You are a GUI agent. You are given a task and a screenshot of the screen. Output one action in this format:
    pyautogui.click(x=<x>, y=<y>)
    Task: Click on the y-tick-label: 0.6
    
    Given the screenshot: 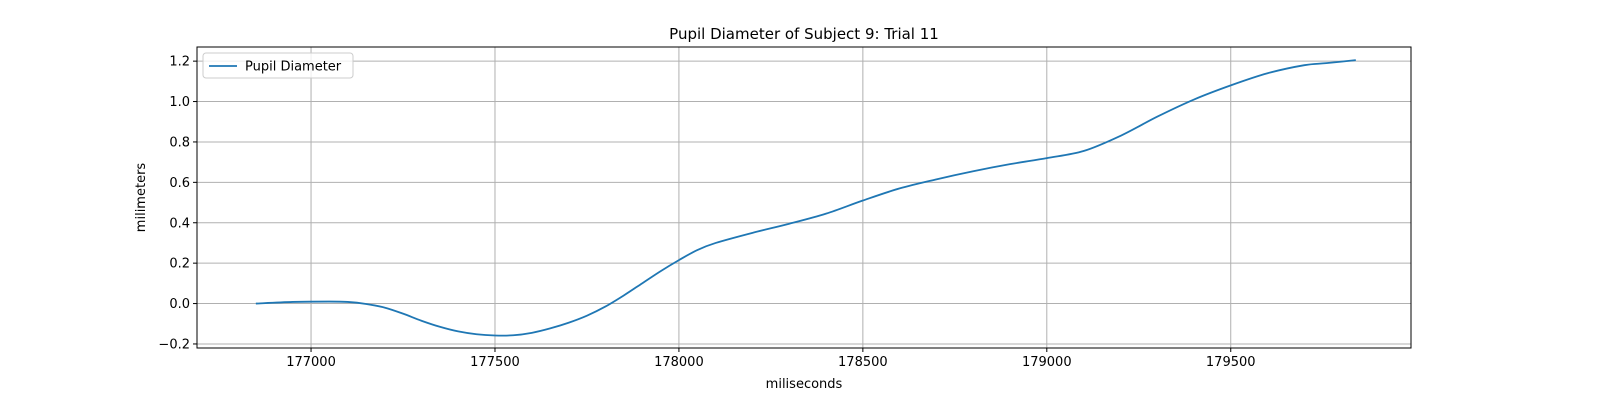 What is the action you would take?
    pyautogui.click(x=179, y=183)
    